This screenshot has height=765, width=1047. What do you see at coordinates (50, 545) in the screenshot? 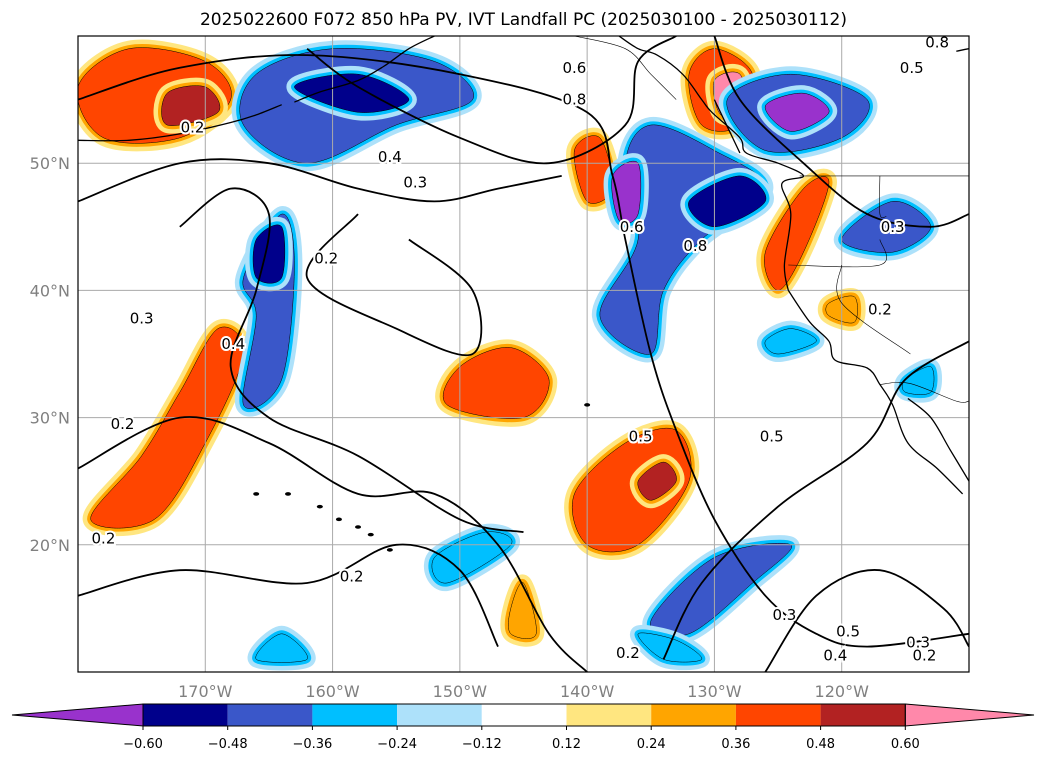
I see `lat-tick-label: 20°N` at bounding box center [50, 545].